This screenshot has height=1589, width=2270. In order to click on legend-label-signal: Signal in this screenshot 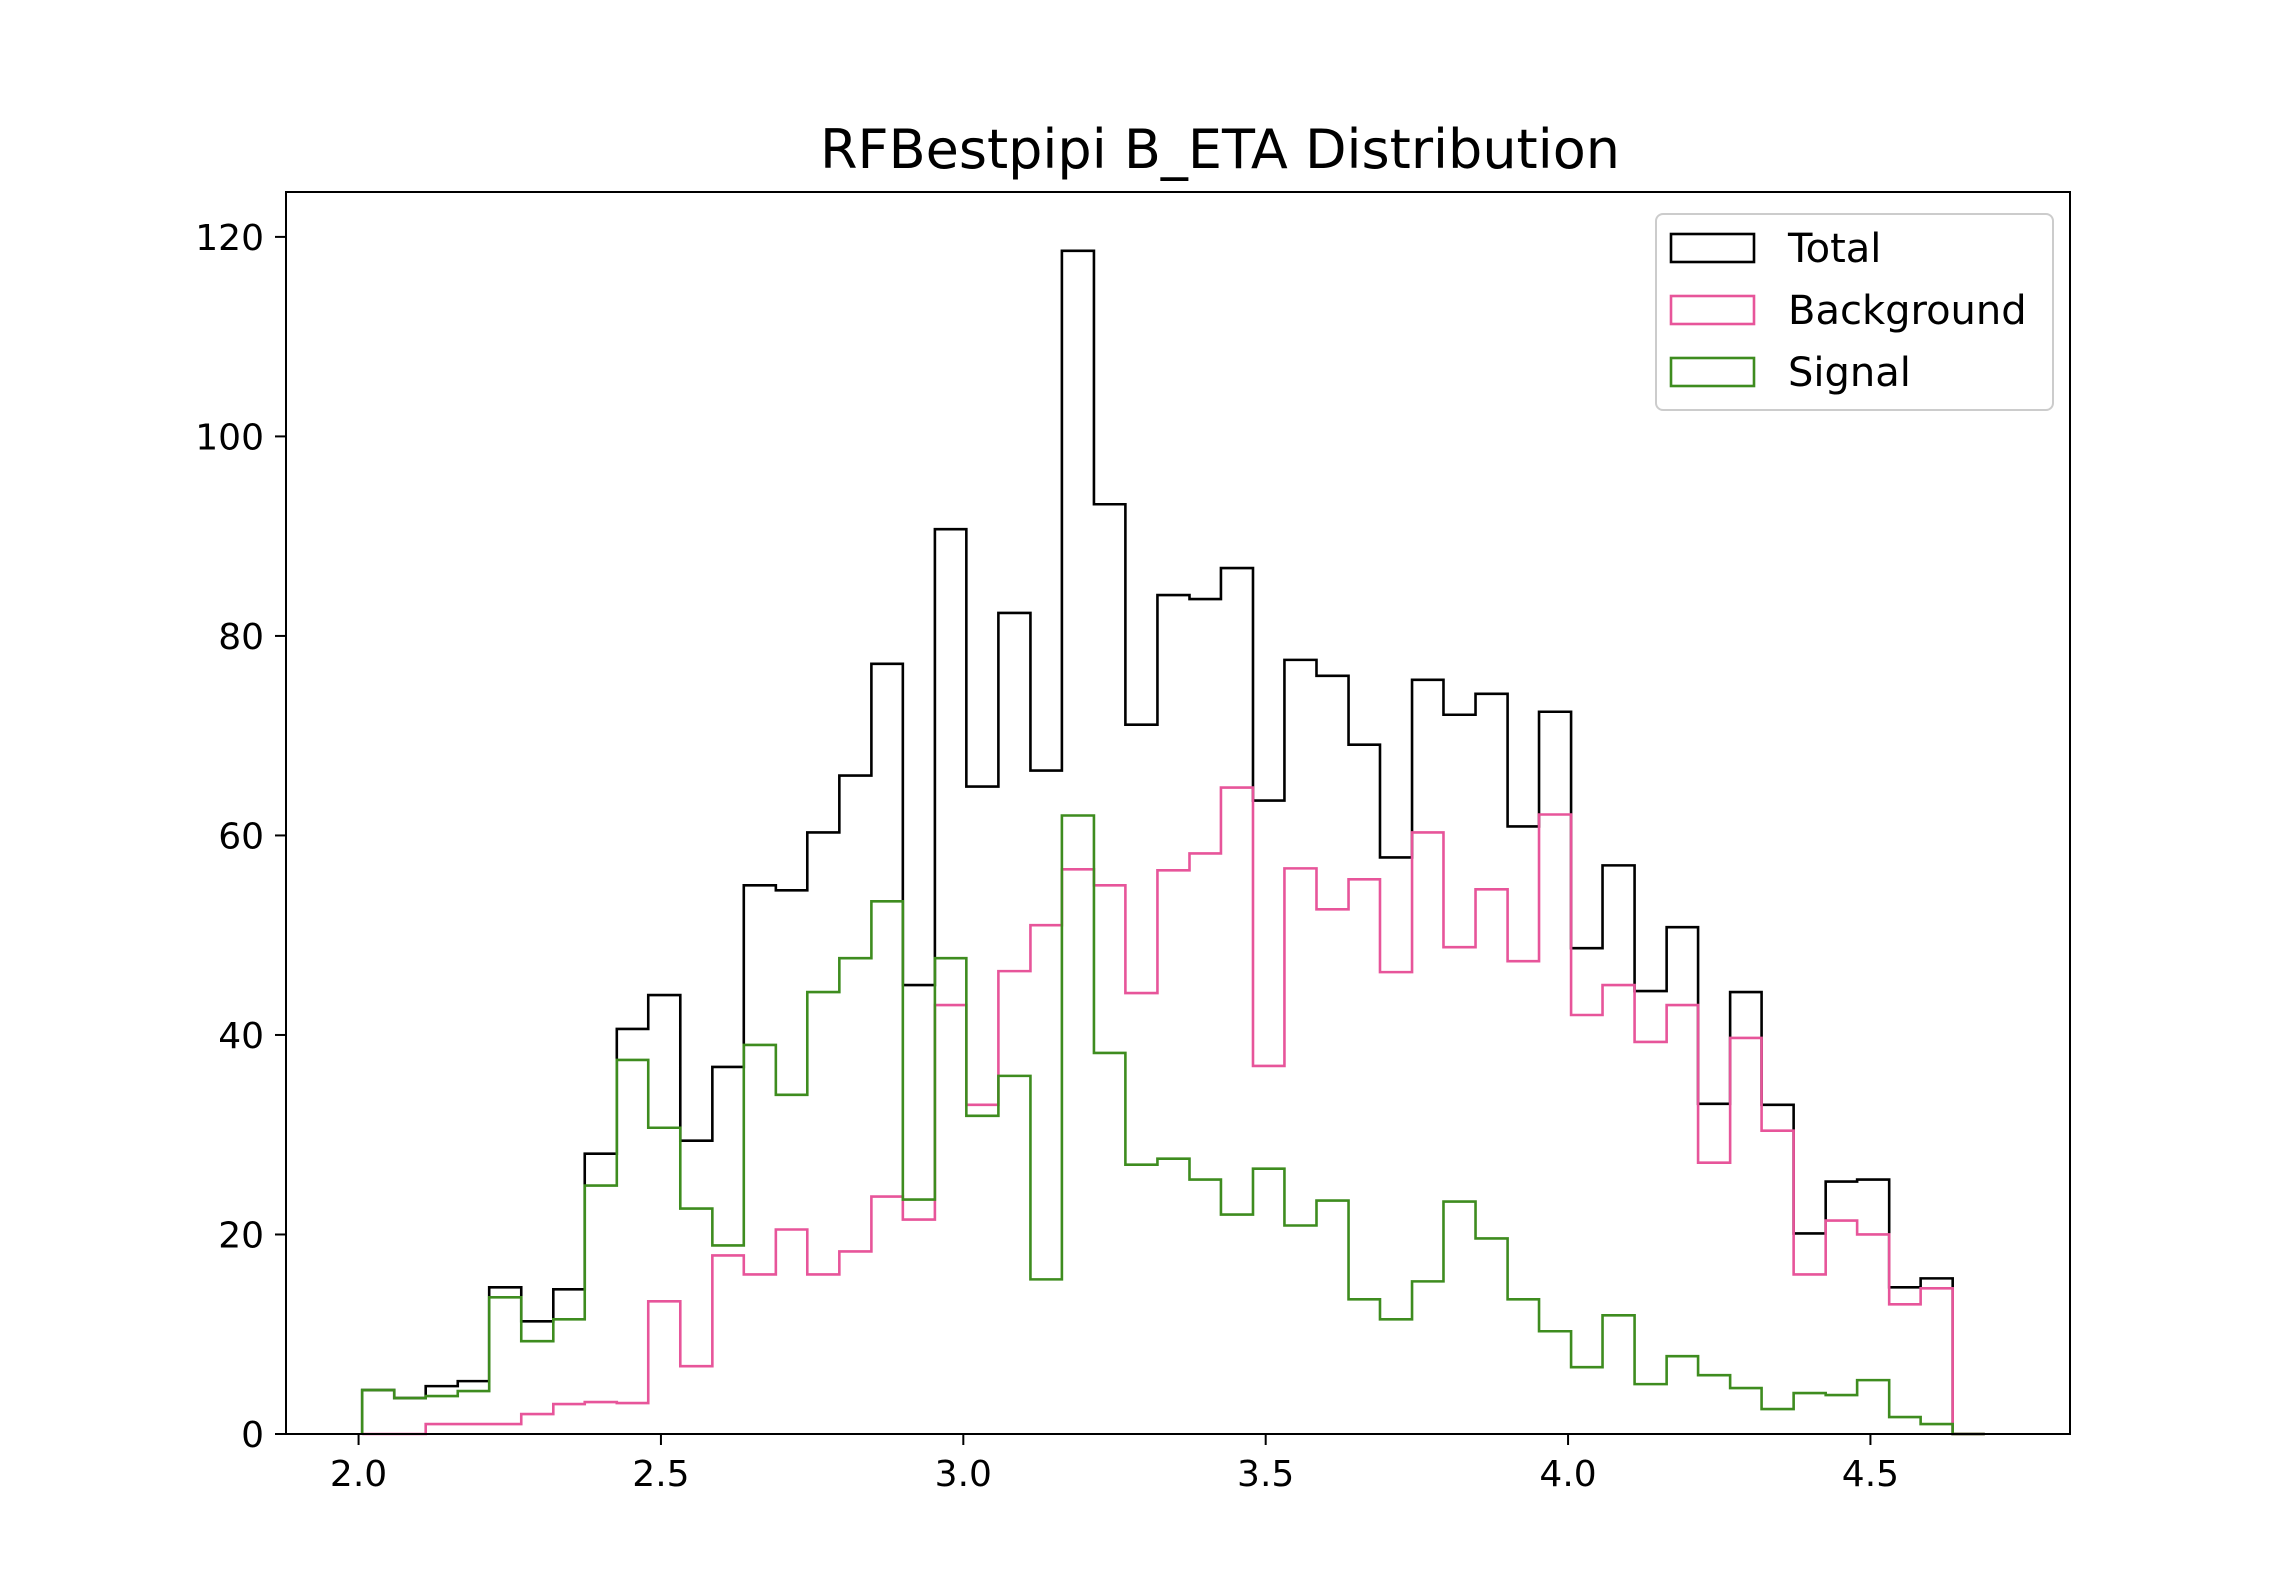, I will do `click(1849, 373)`.